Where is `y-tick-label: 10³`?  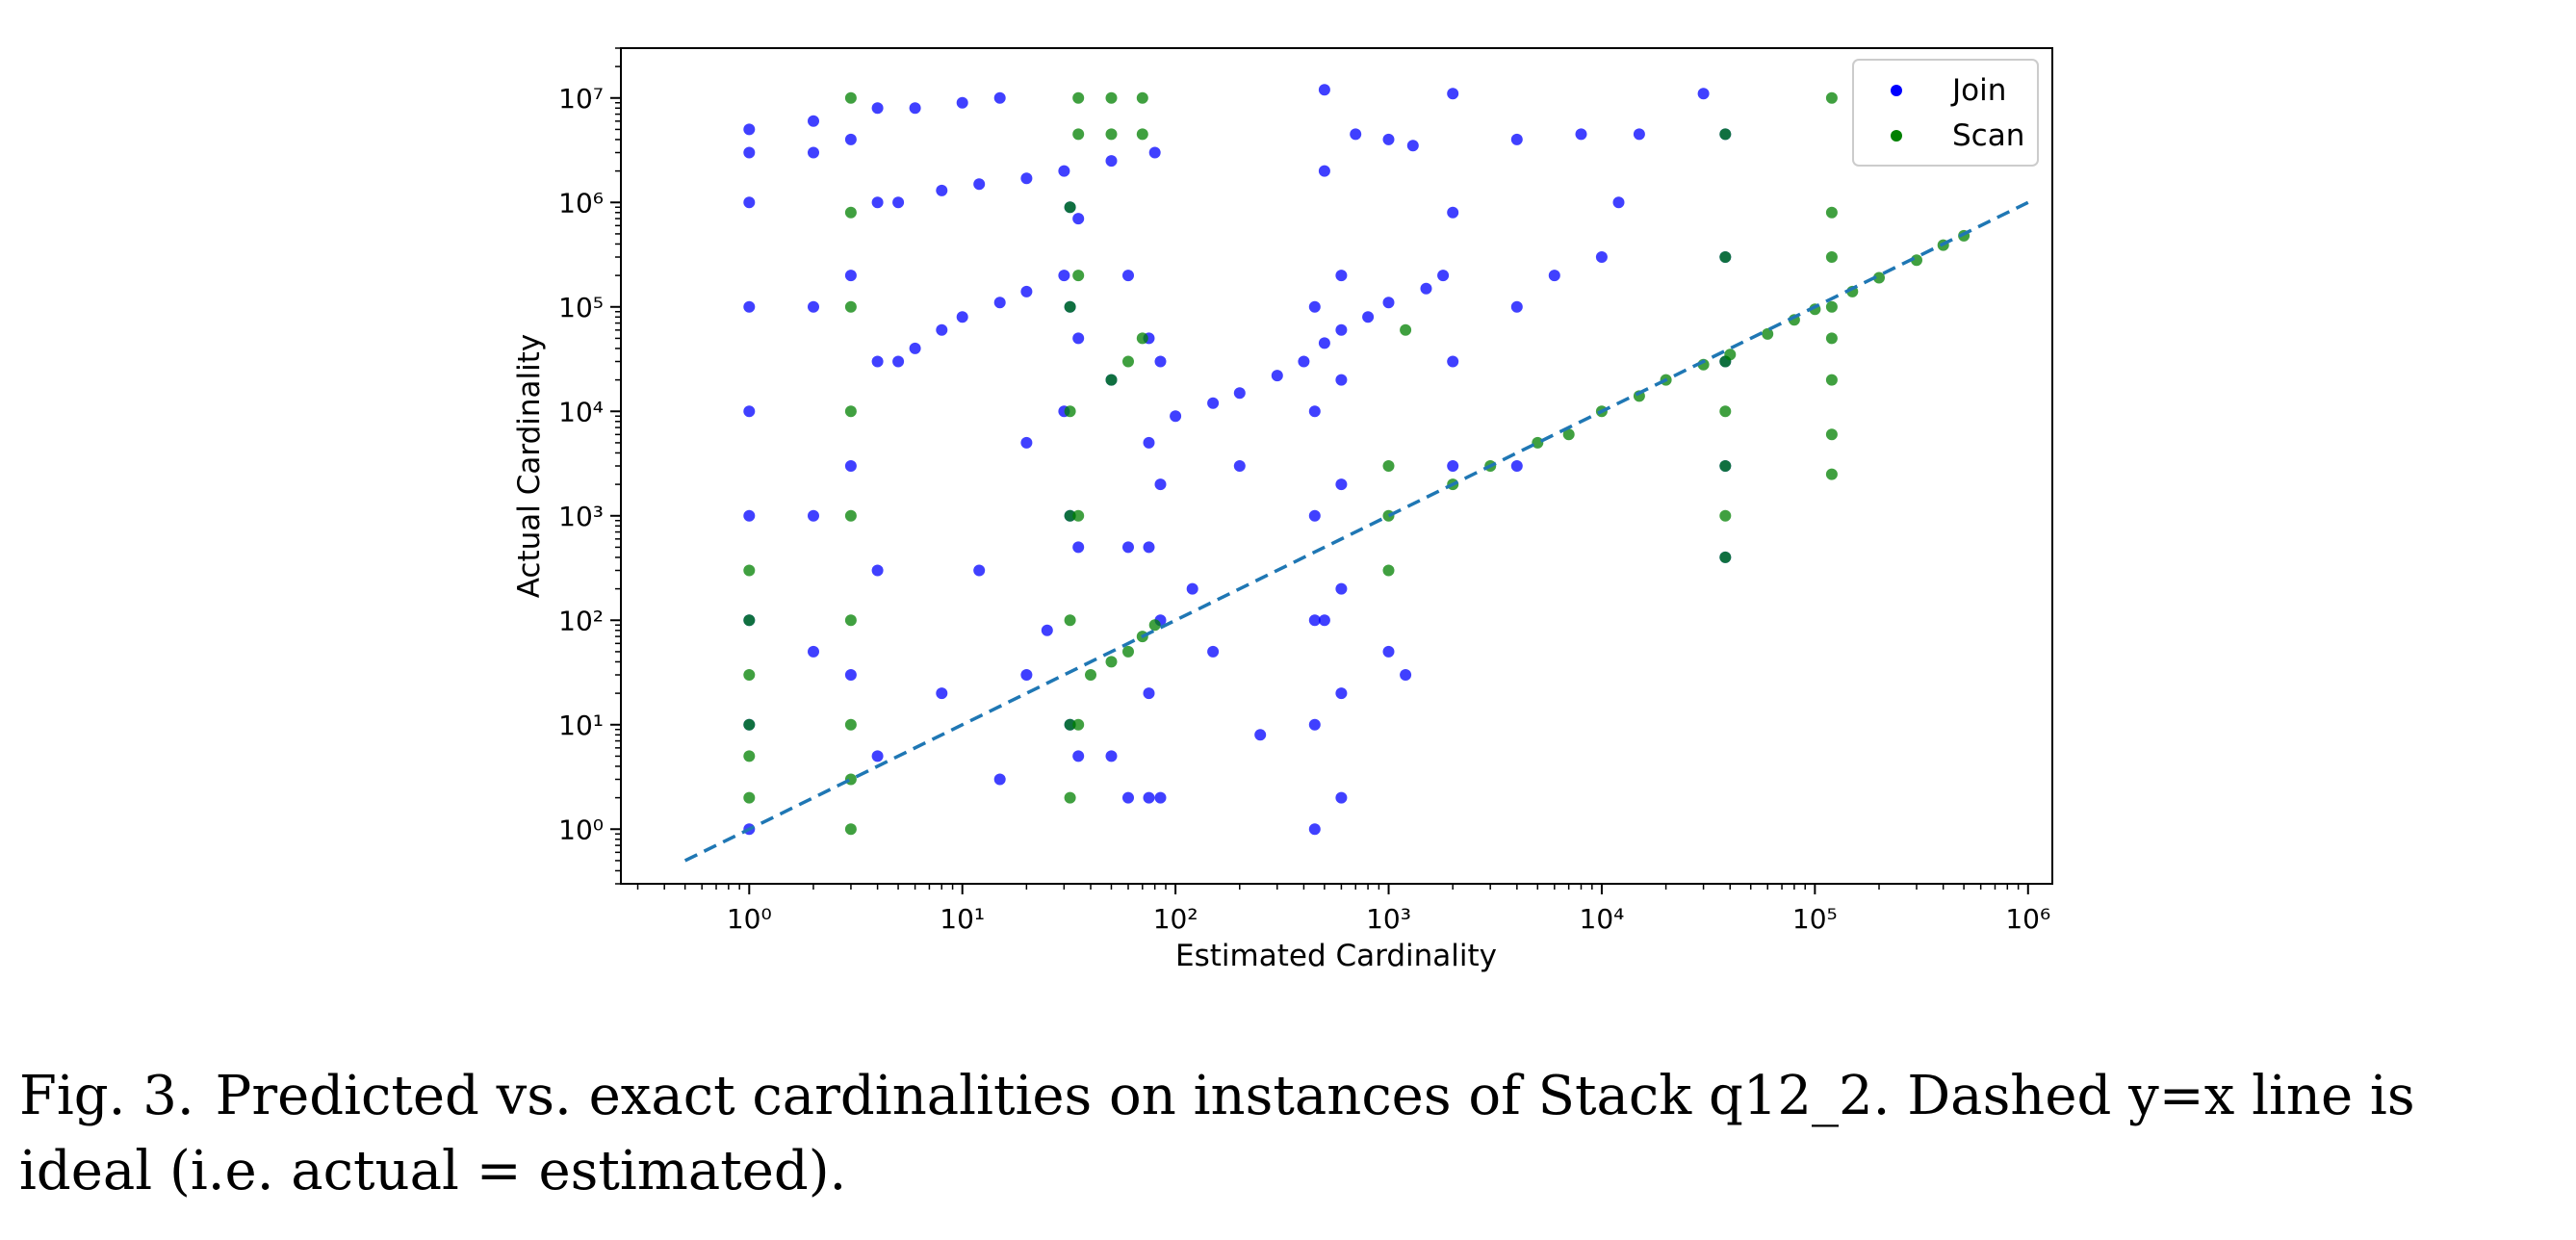
y-tick-label: 10³ is located at coordinates (581, 516).